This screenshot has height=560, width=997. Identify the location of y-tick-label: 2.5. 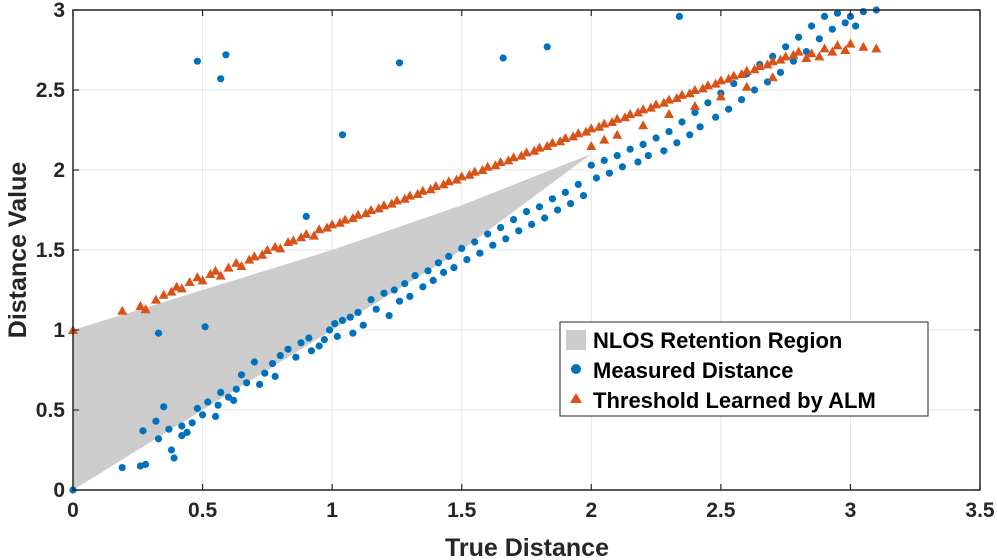
(51, 90).